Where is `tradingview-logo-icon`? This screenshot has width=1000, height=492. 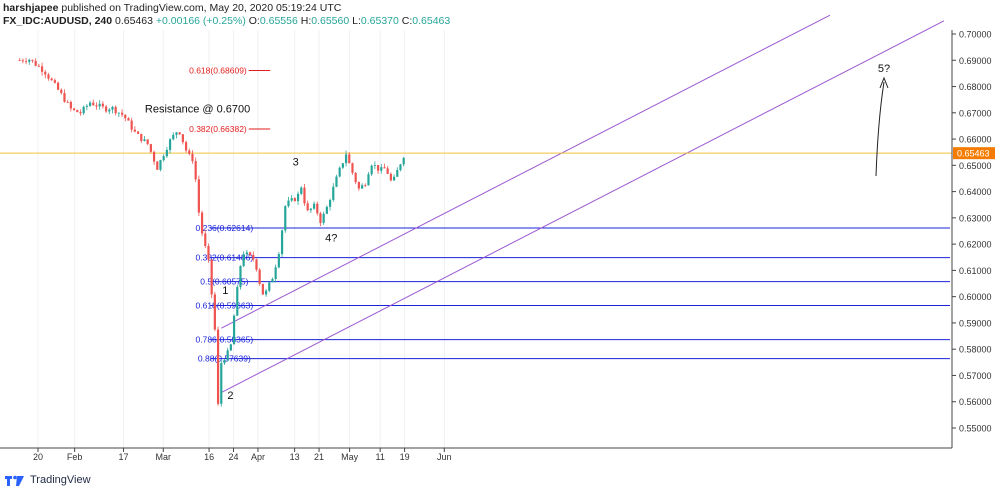
tradingview-logo-icon is located at coordinates (14, 480).